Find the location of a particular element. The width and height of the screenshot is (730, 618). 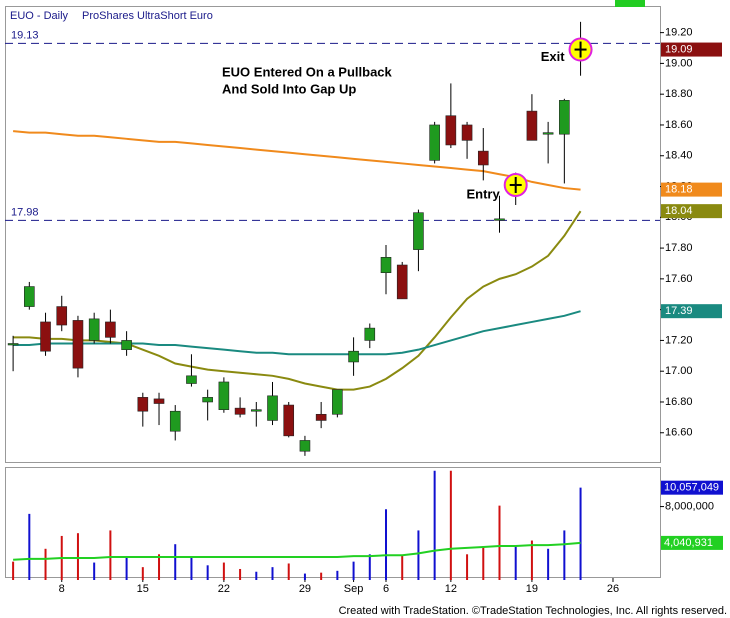

reference-label: 17.98 is located at coordinates (25, 212).